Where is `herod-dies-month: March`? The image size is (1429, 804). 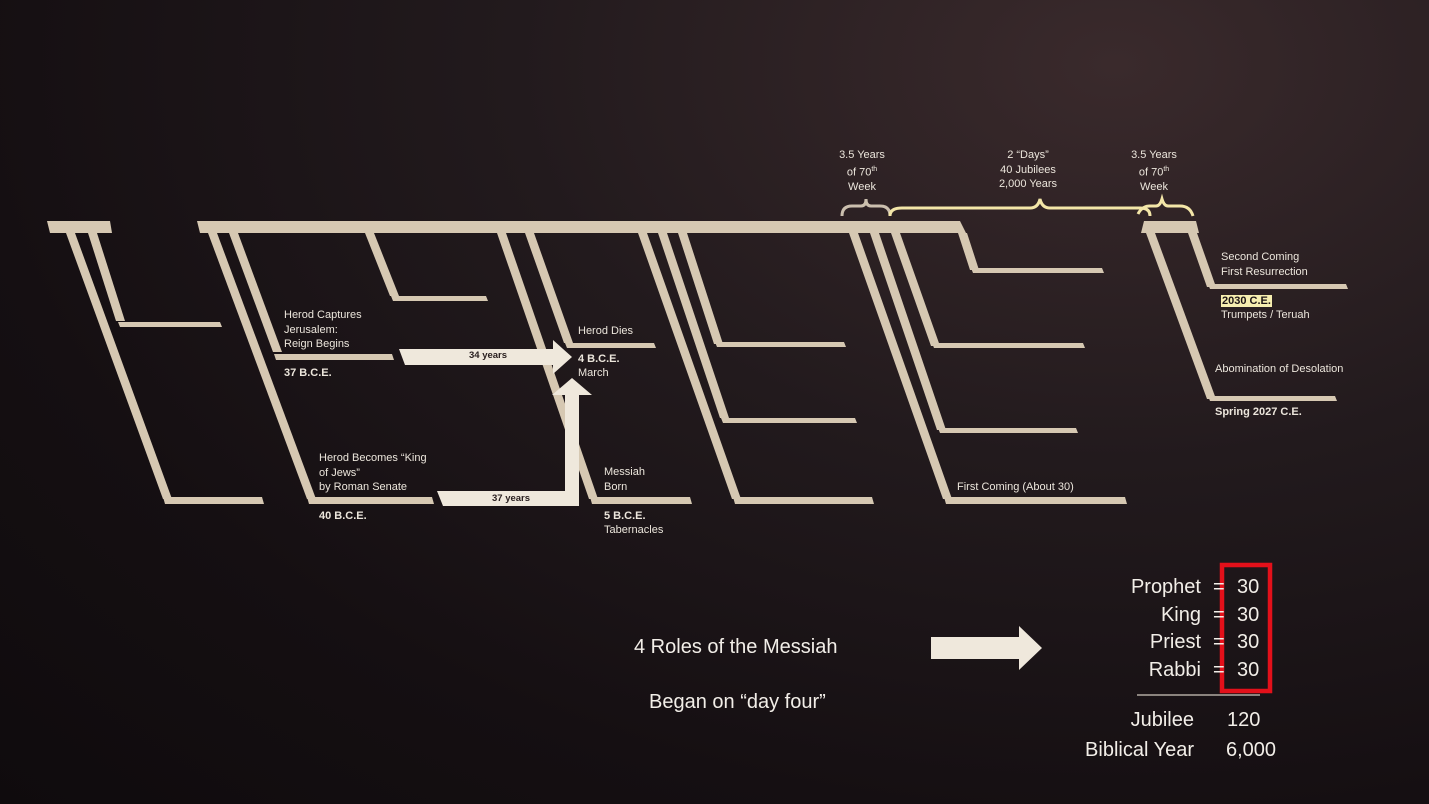 herod-dies-month: March is located at coordinates (593, 373).